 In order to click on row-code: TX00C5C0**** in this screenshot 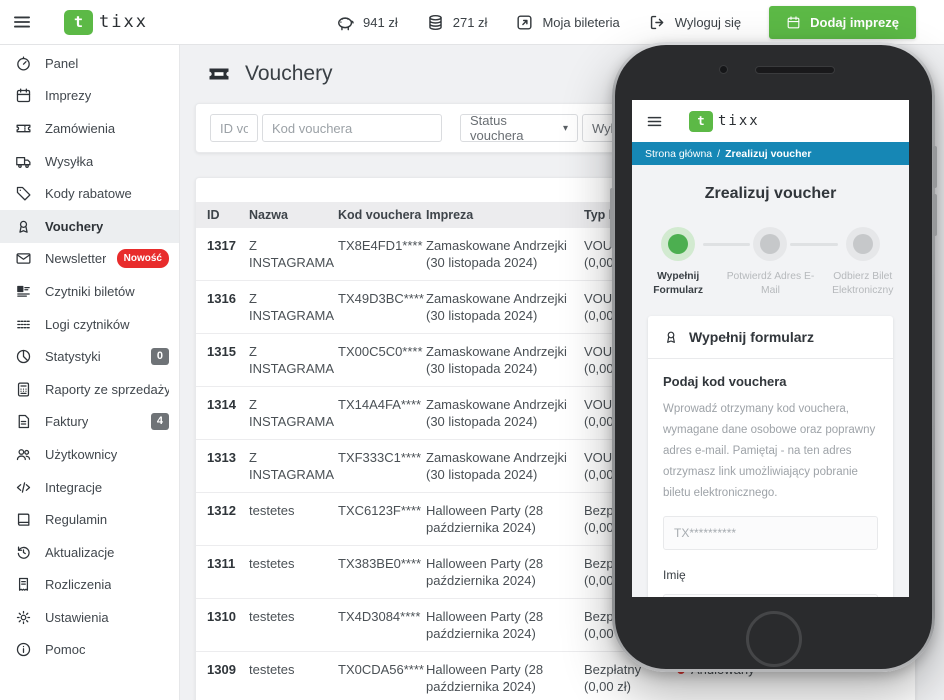, I will do `click(380, 351)`.